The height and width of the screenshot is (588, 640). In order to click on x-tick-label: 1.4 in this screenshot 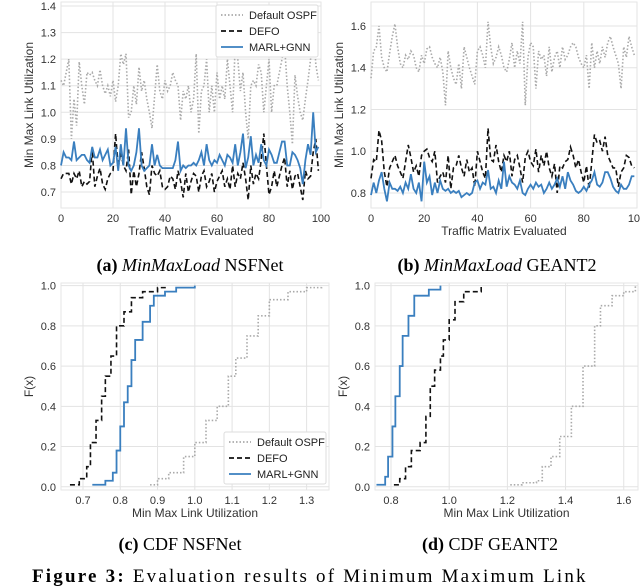, I will do `click(565, 501)`.